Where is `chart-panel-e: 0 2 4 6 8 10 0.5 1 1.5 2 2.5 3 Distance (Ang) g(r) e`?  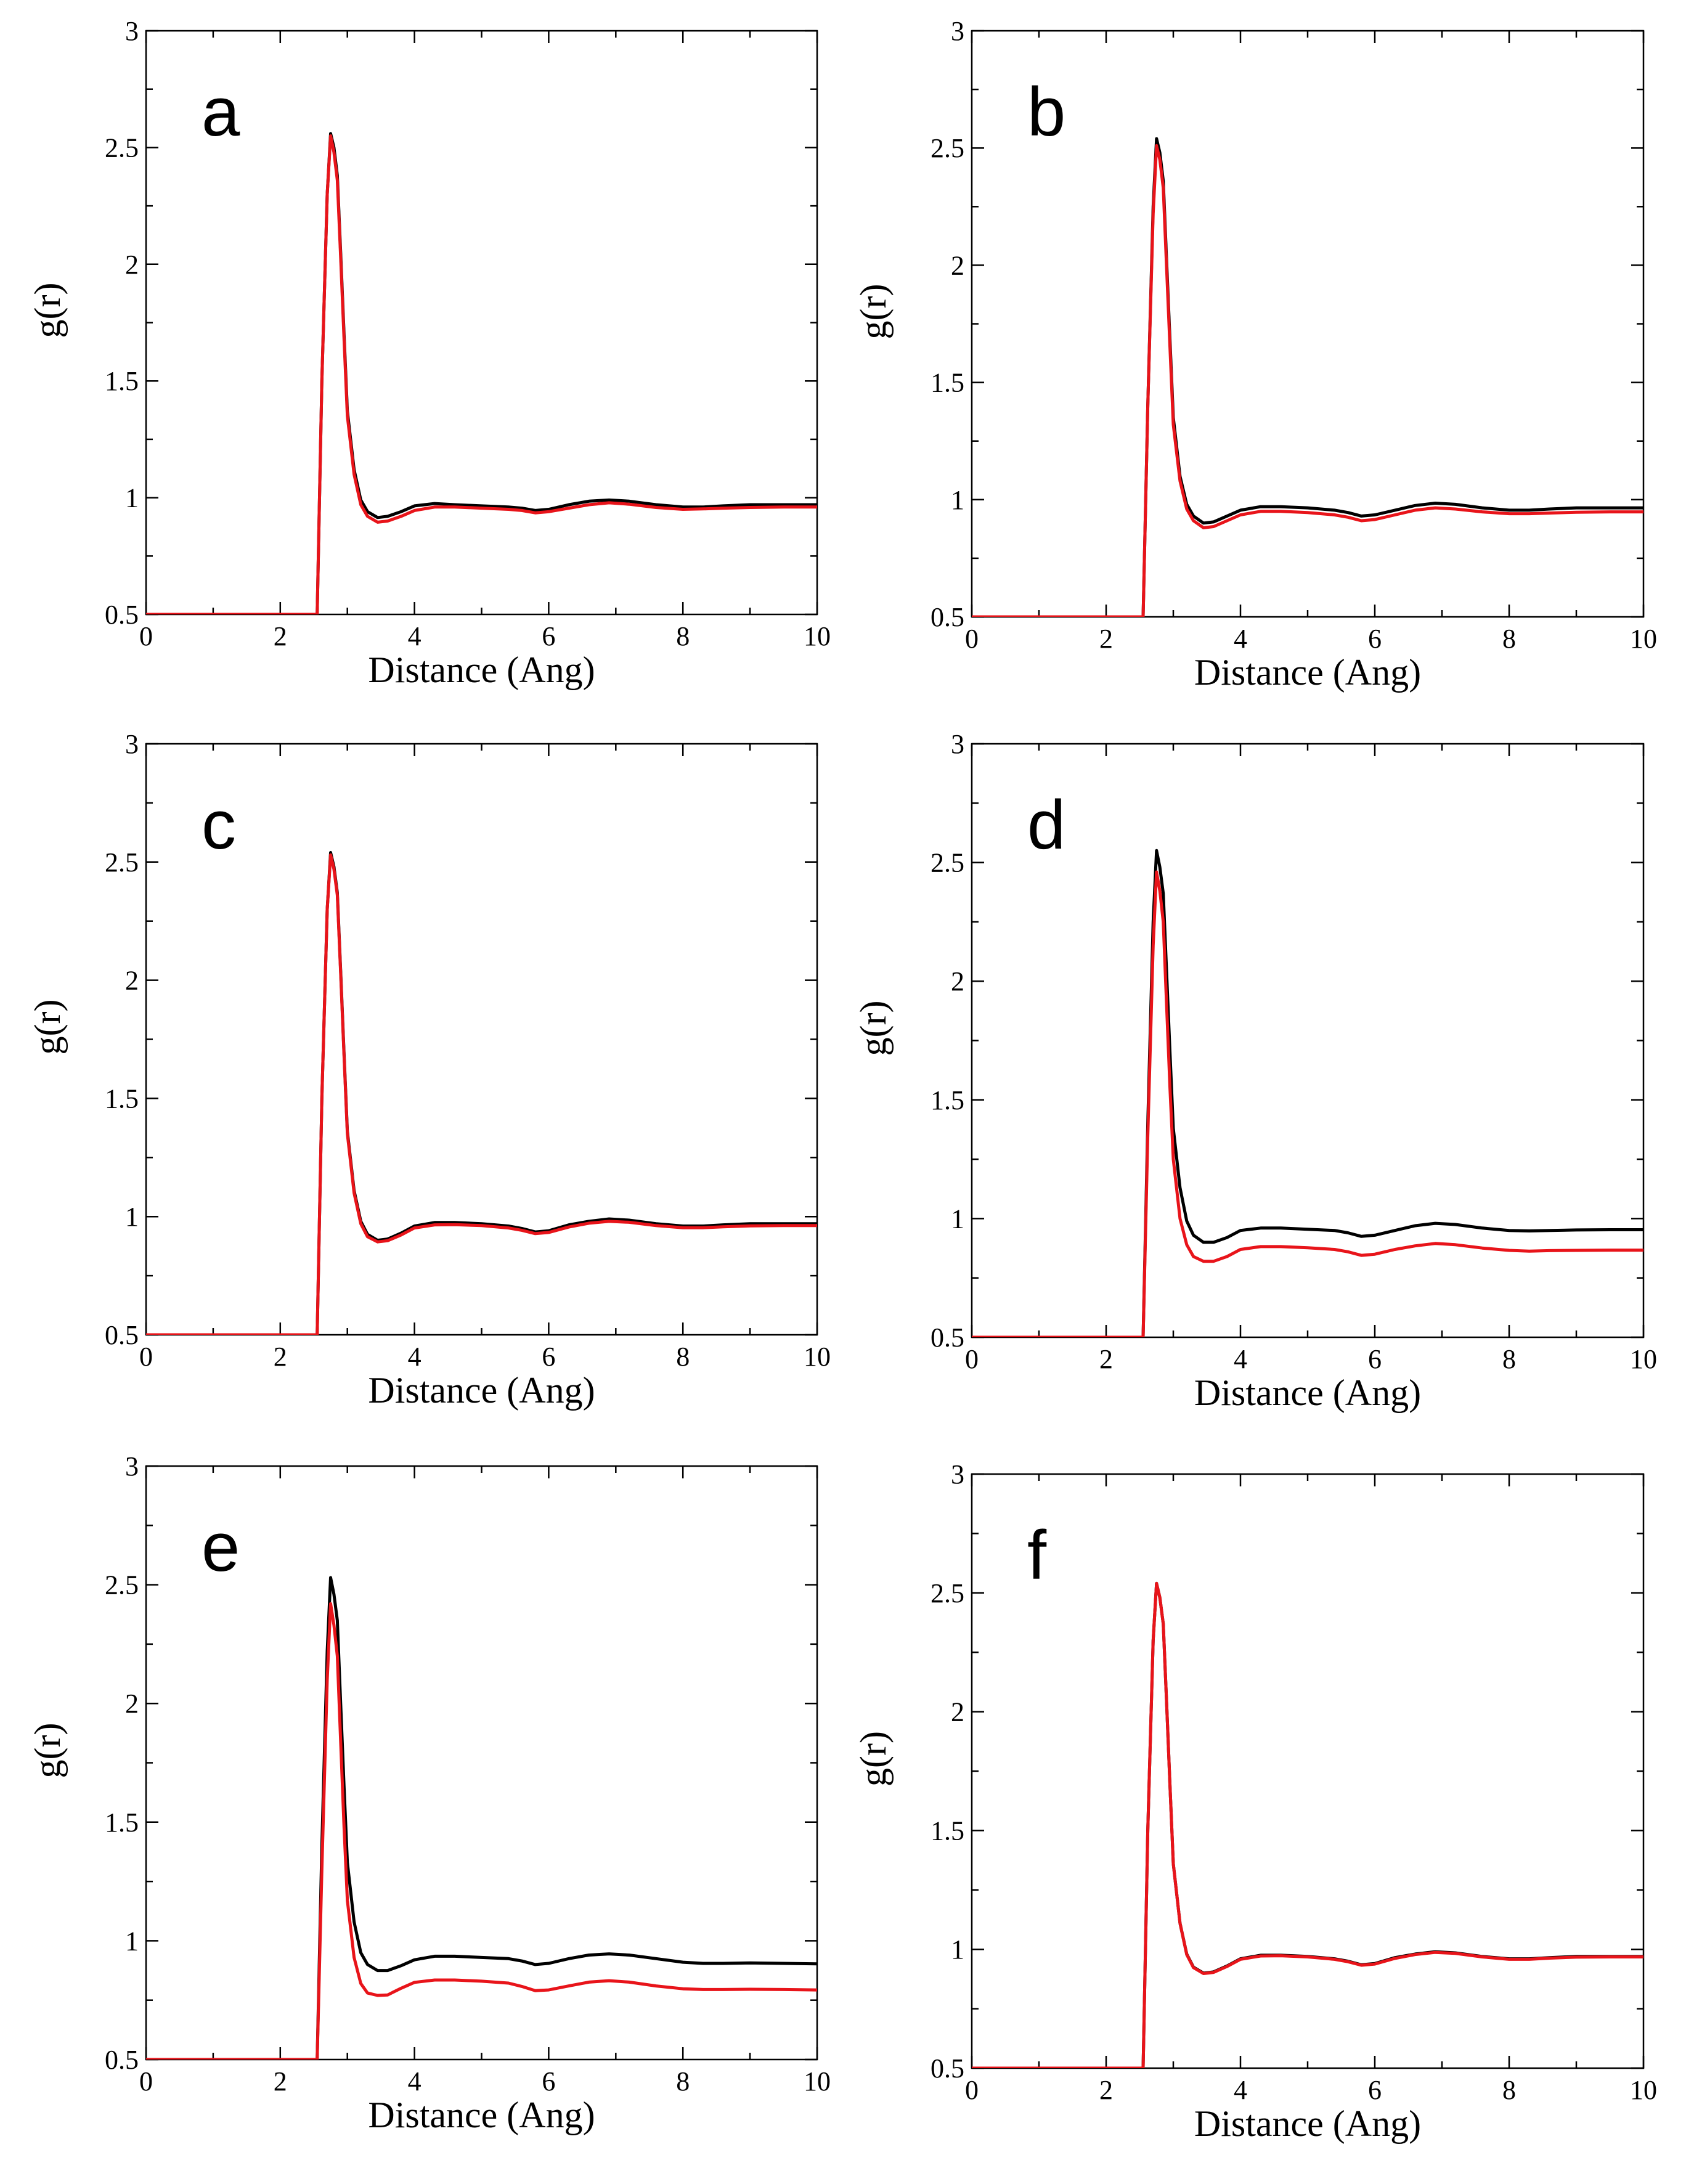 chart-panel-e: 0 2 4 6 8 10 0.5 1 1.5 2 2.5 3 Distance (Ang) g(r) e is located at coordinates (429, 1793).